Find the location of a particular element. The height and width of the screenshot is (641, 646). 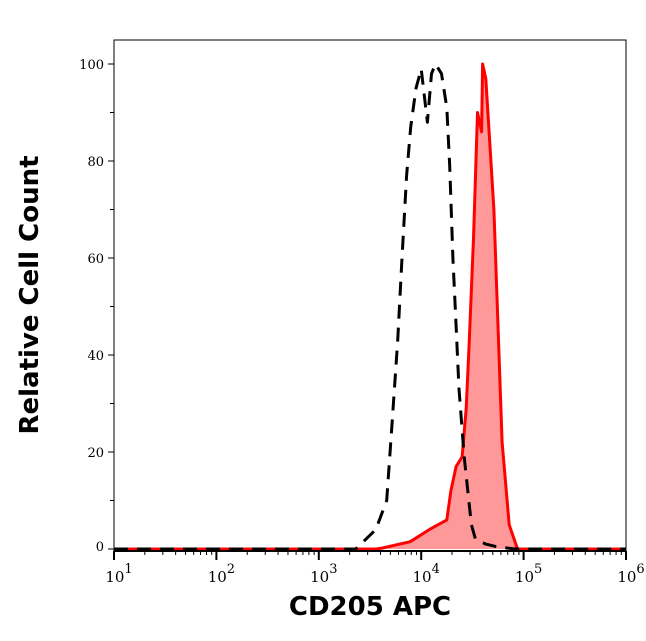

y-axis-label: Relative Cell Count is located at coordinates (30, 295).